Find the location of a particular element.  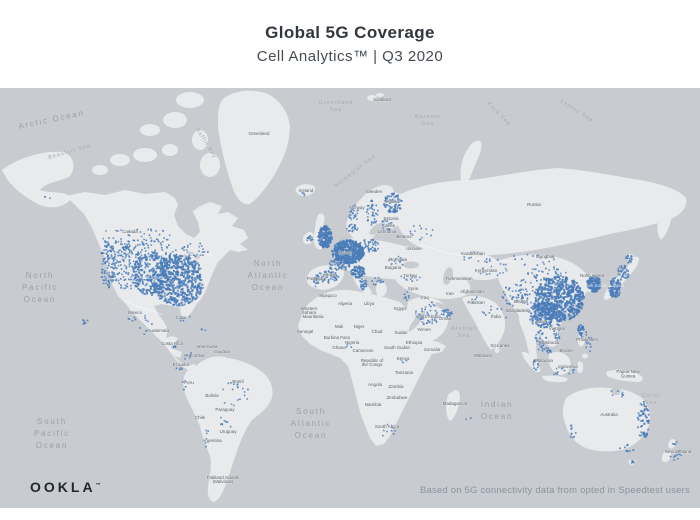

land-south-america is located at coordinates (228, 429).